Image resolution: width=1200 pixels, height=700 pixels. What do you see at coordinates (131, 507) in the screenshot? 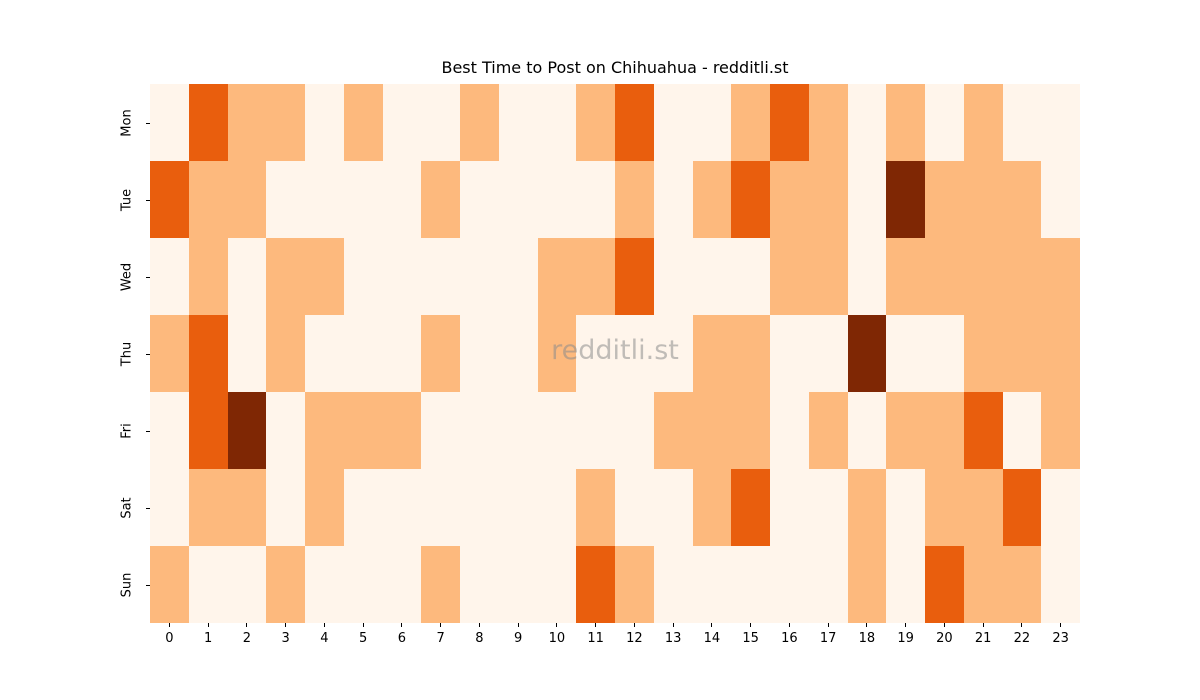
I see `y-tick-label: Sat` at bounding box center [131, 507].